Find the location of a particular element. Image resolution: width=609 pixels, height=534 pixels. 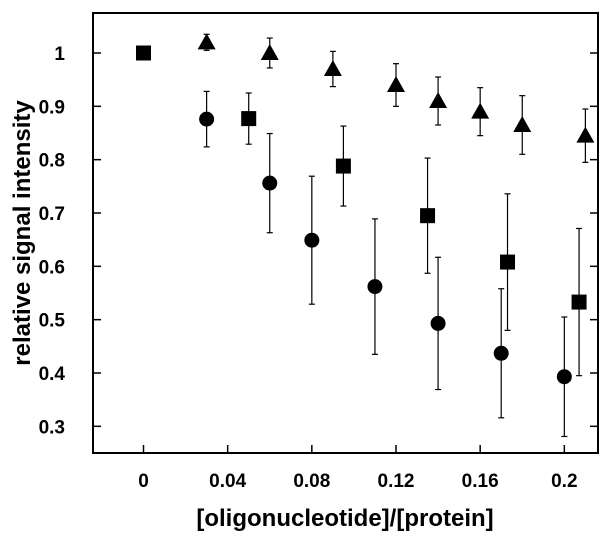

x-tick-label: 0.12 is located at coordinates (396, 481).